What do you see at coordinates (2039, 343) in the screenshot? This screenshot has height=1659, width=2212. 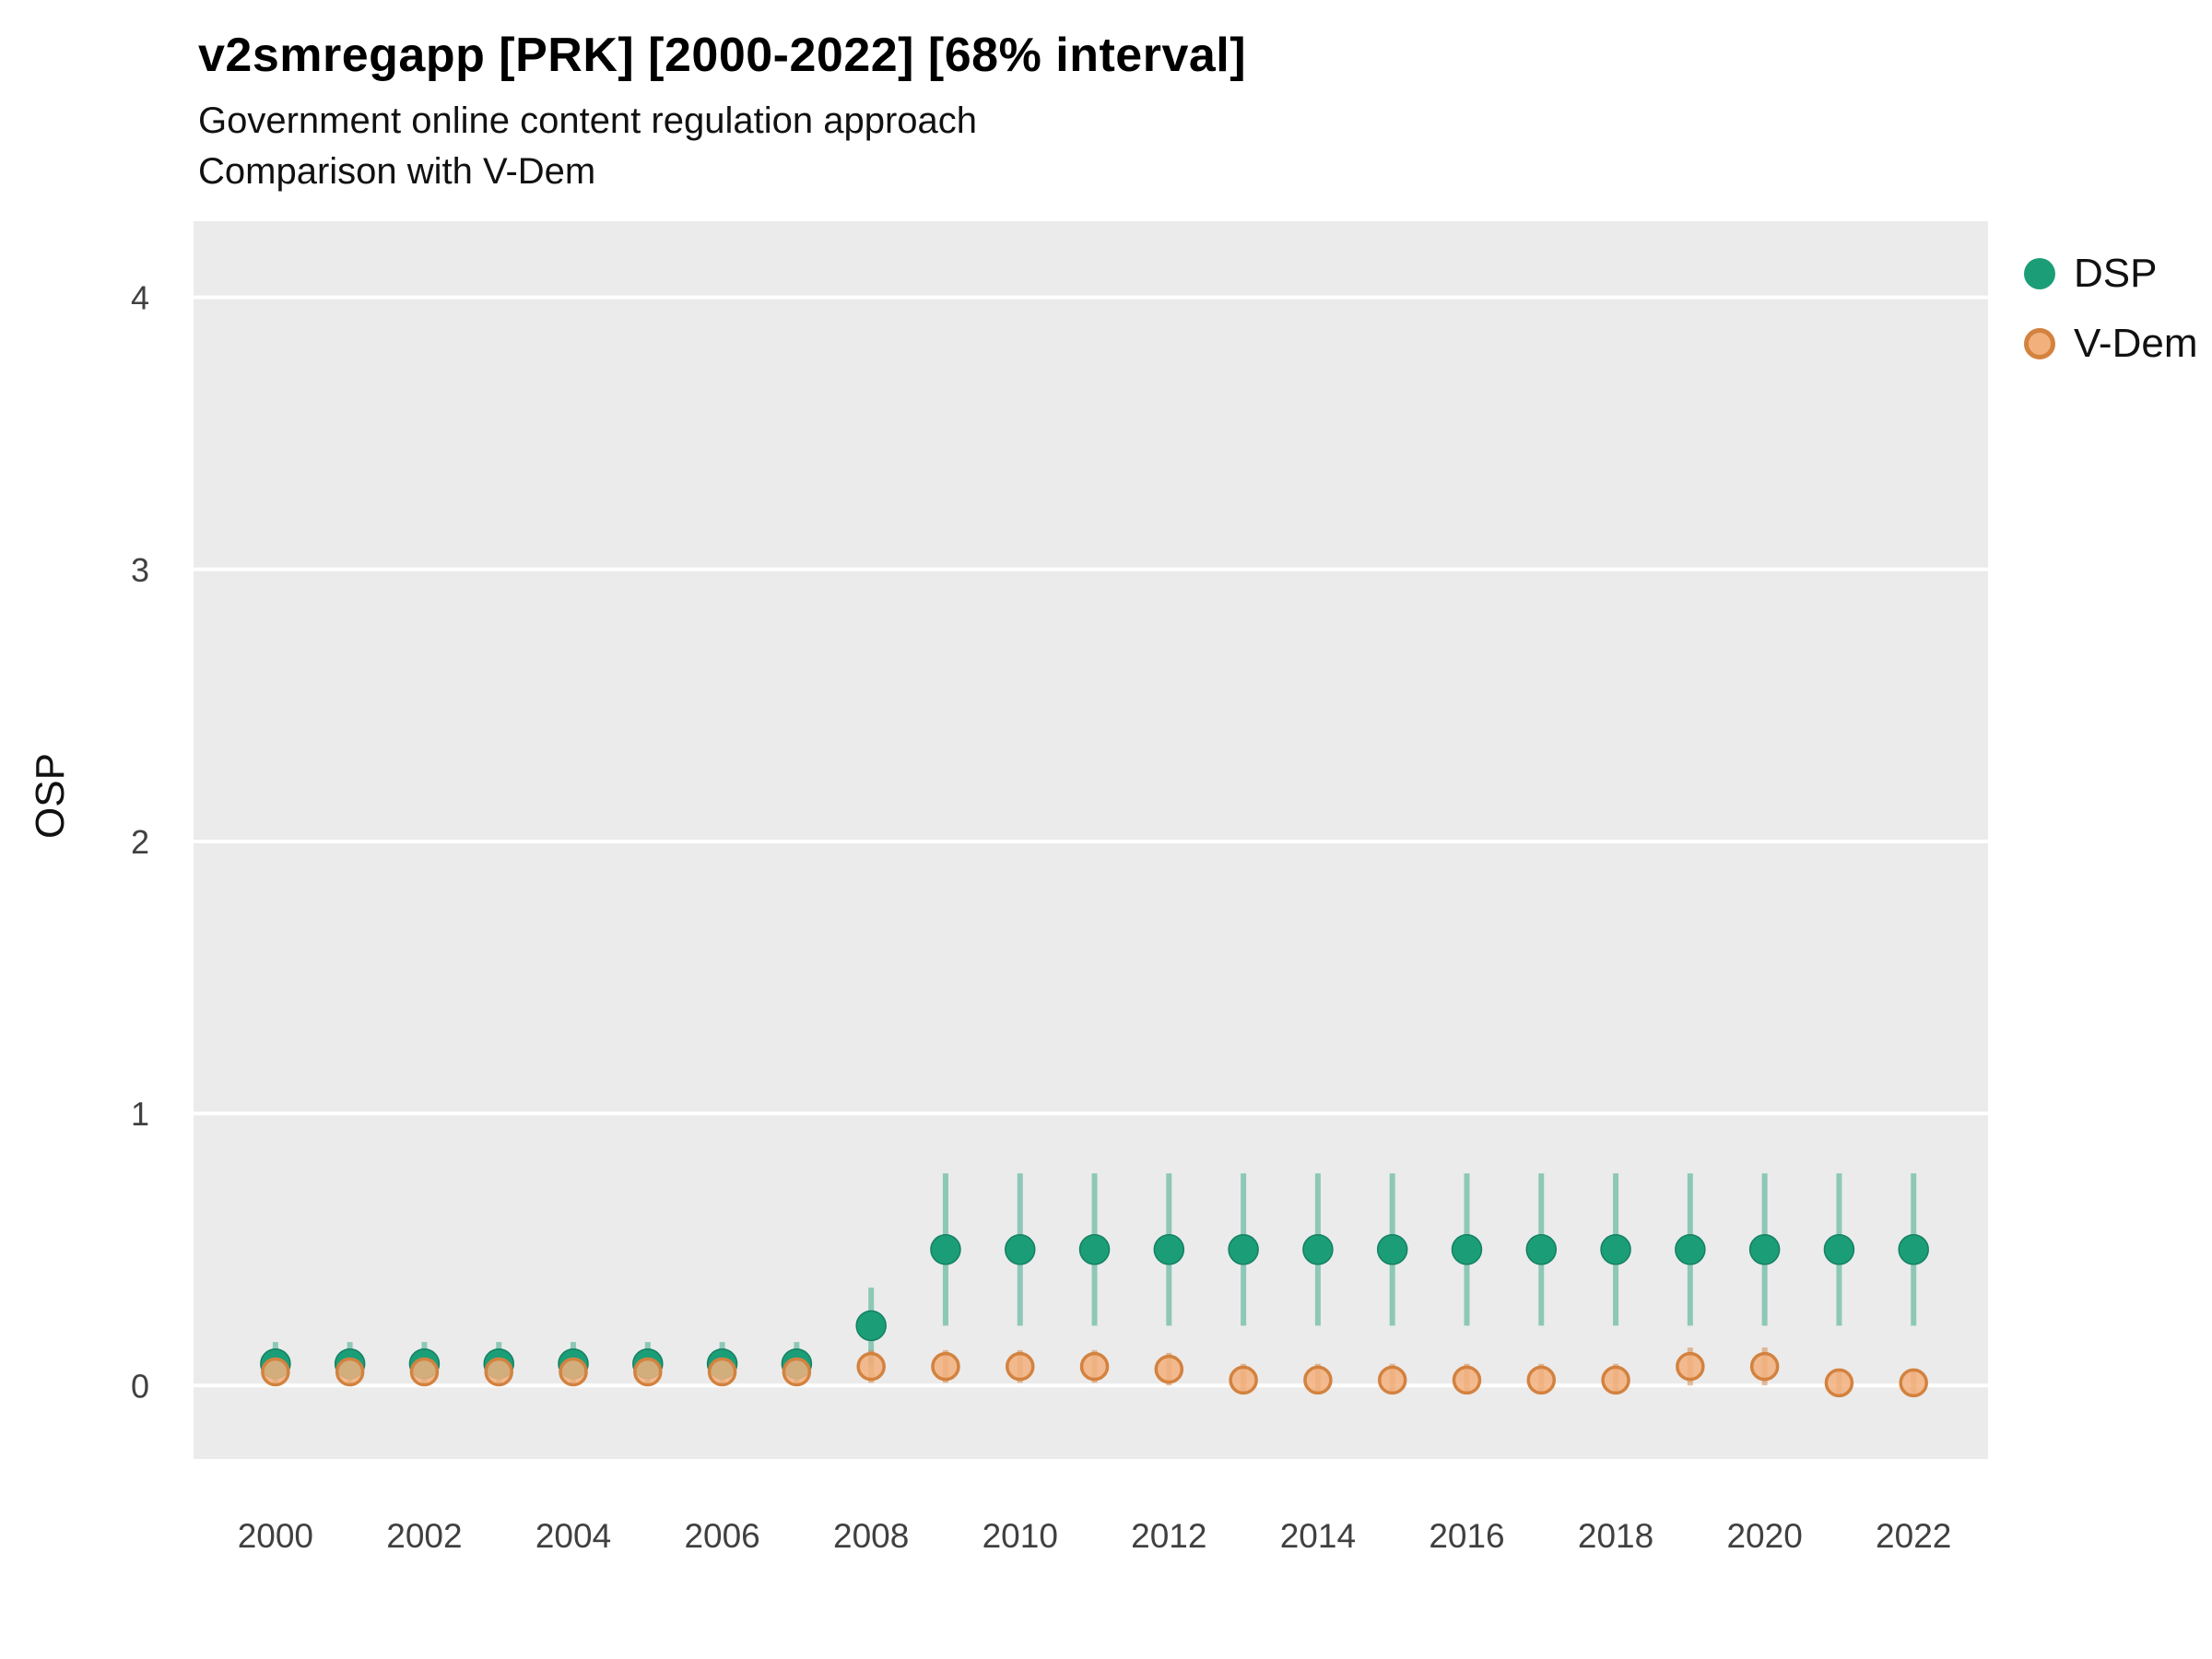 I see `vdem-legend-swatch-icon` at bounding box center [2039, 343].